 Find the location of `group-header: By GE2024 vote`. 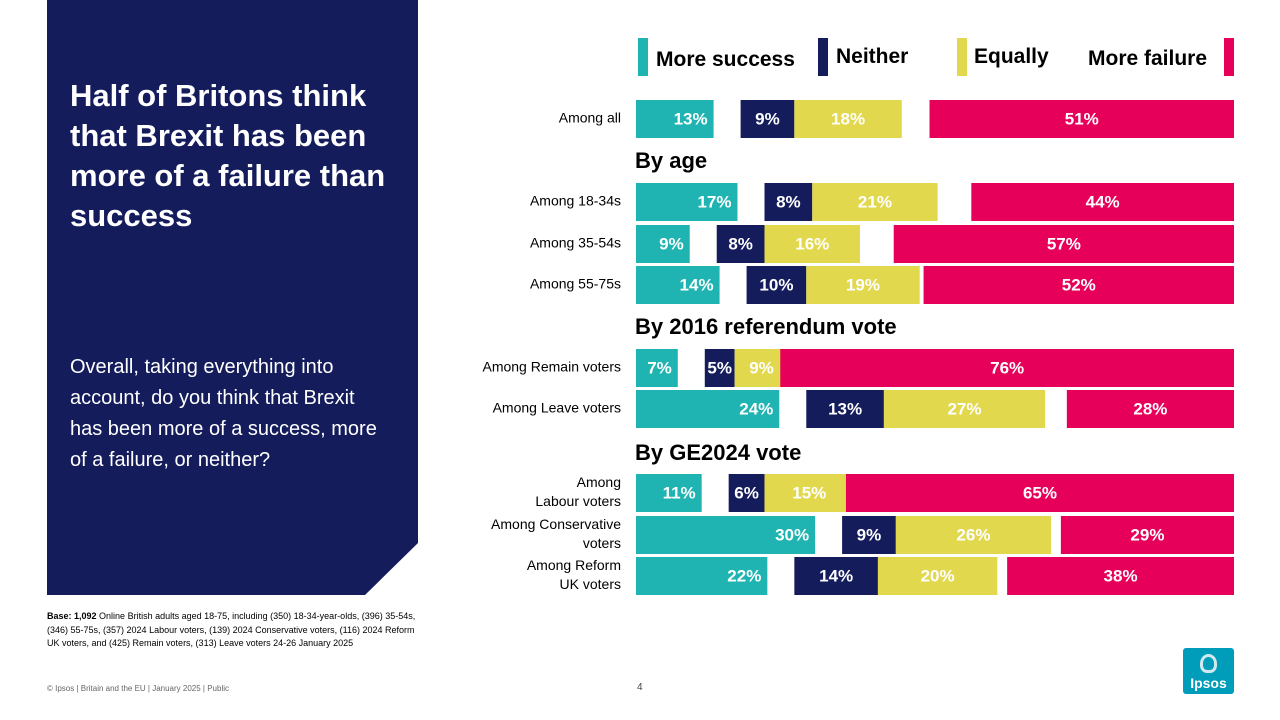

group-header: By GE2024 vote is located at coordinates (718, 452).